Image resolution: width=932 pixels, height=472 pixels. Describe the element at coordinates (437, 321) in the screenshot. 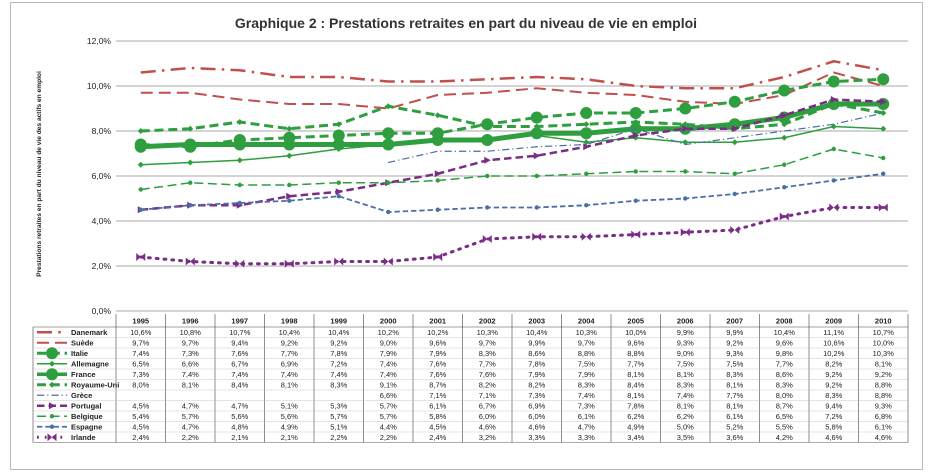

I see `x-tick-label: 2001` at that location.